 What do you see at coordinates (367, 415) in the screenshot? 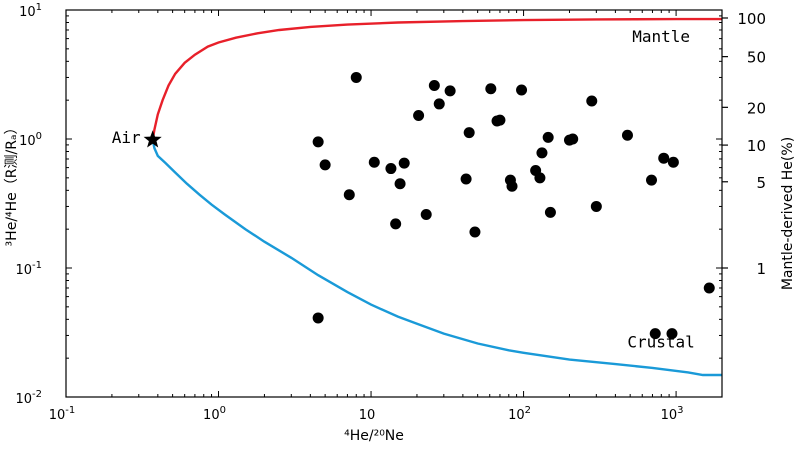
I see `x-tick-label: 10` at bounding box center [367, 415].